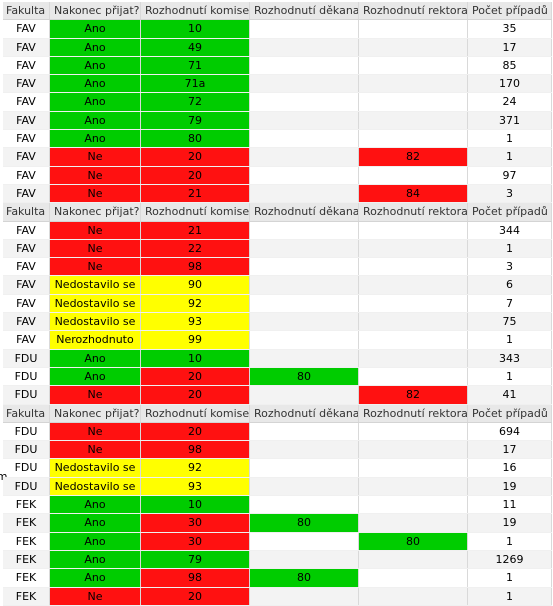  What do you see at coordinates (277, 322) in the screenshot?
I see `table-row: FAV Nedostavilo se 93 75` at bounding box center [277, 322].